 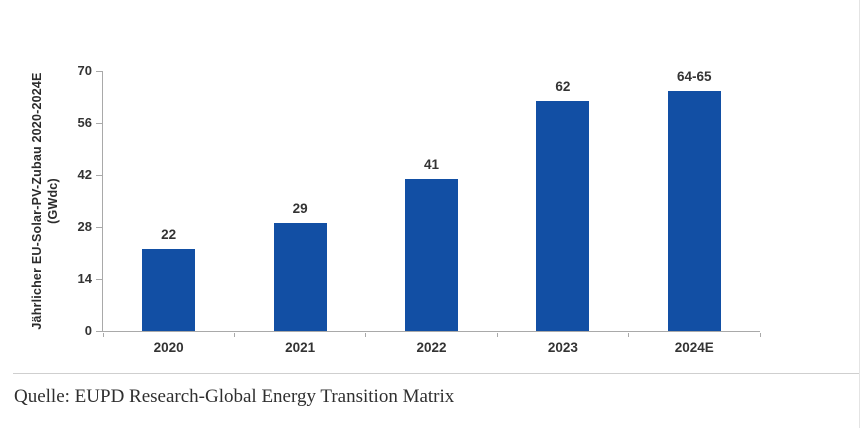 What do you see at coordinates (37, 201) in the screenshot?
I see `y-axis-title-line1: Jährlicher EU-Solar-PV-Zubau 2020-2024E` at bounding box center [37, 201].